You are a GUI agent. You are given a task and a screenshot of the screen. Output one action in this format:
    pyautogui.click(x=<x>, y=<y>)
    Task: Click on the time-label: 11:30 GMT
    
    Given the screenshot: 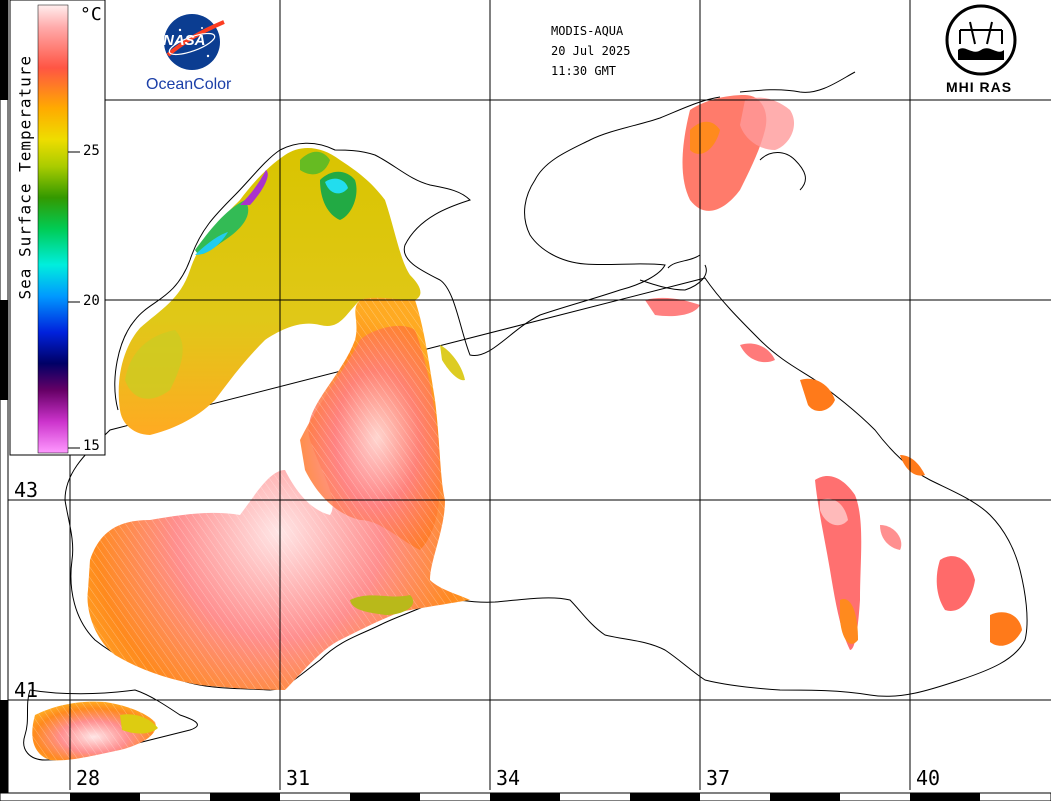 What is the action you would take?
    pyautogui.click(x=584, y=71)
    